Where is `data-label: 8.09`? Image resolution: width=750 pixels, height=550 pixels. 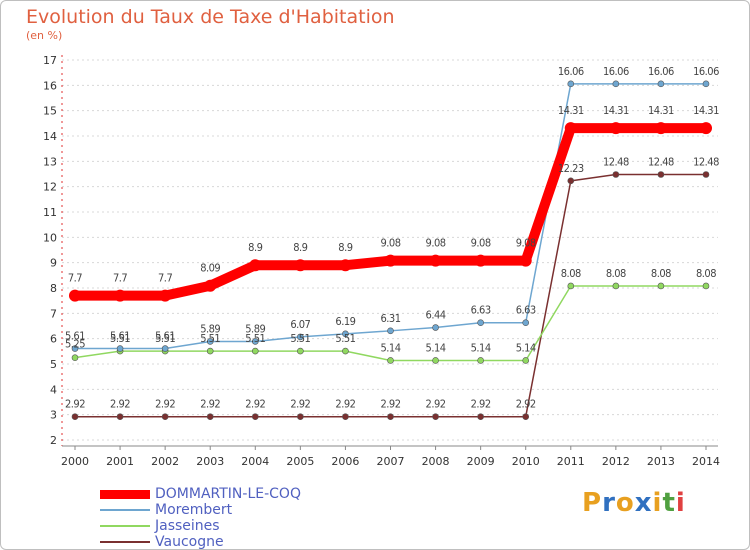
data-label: 8.09 is located at coordinates (210, 268).